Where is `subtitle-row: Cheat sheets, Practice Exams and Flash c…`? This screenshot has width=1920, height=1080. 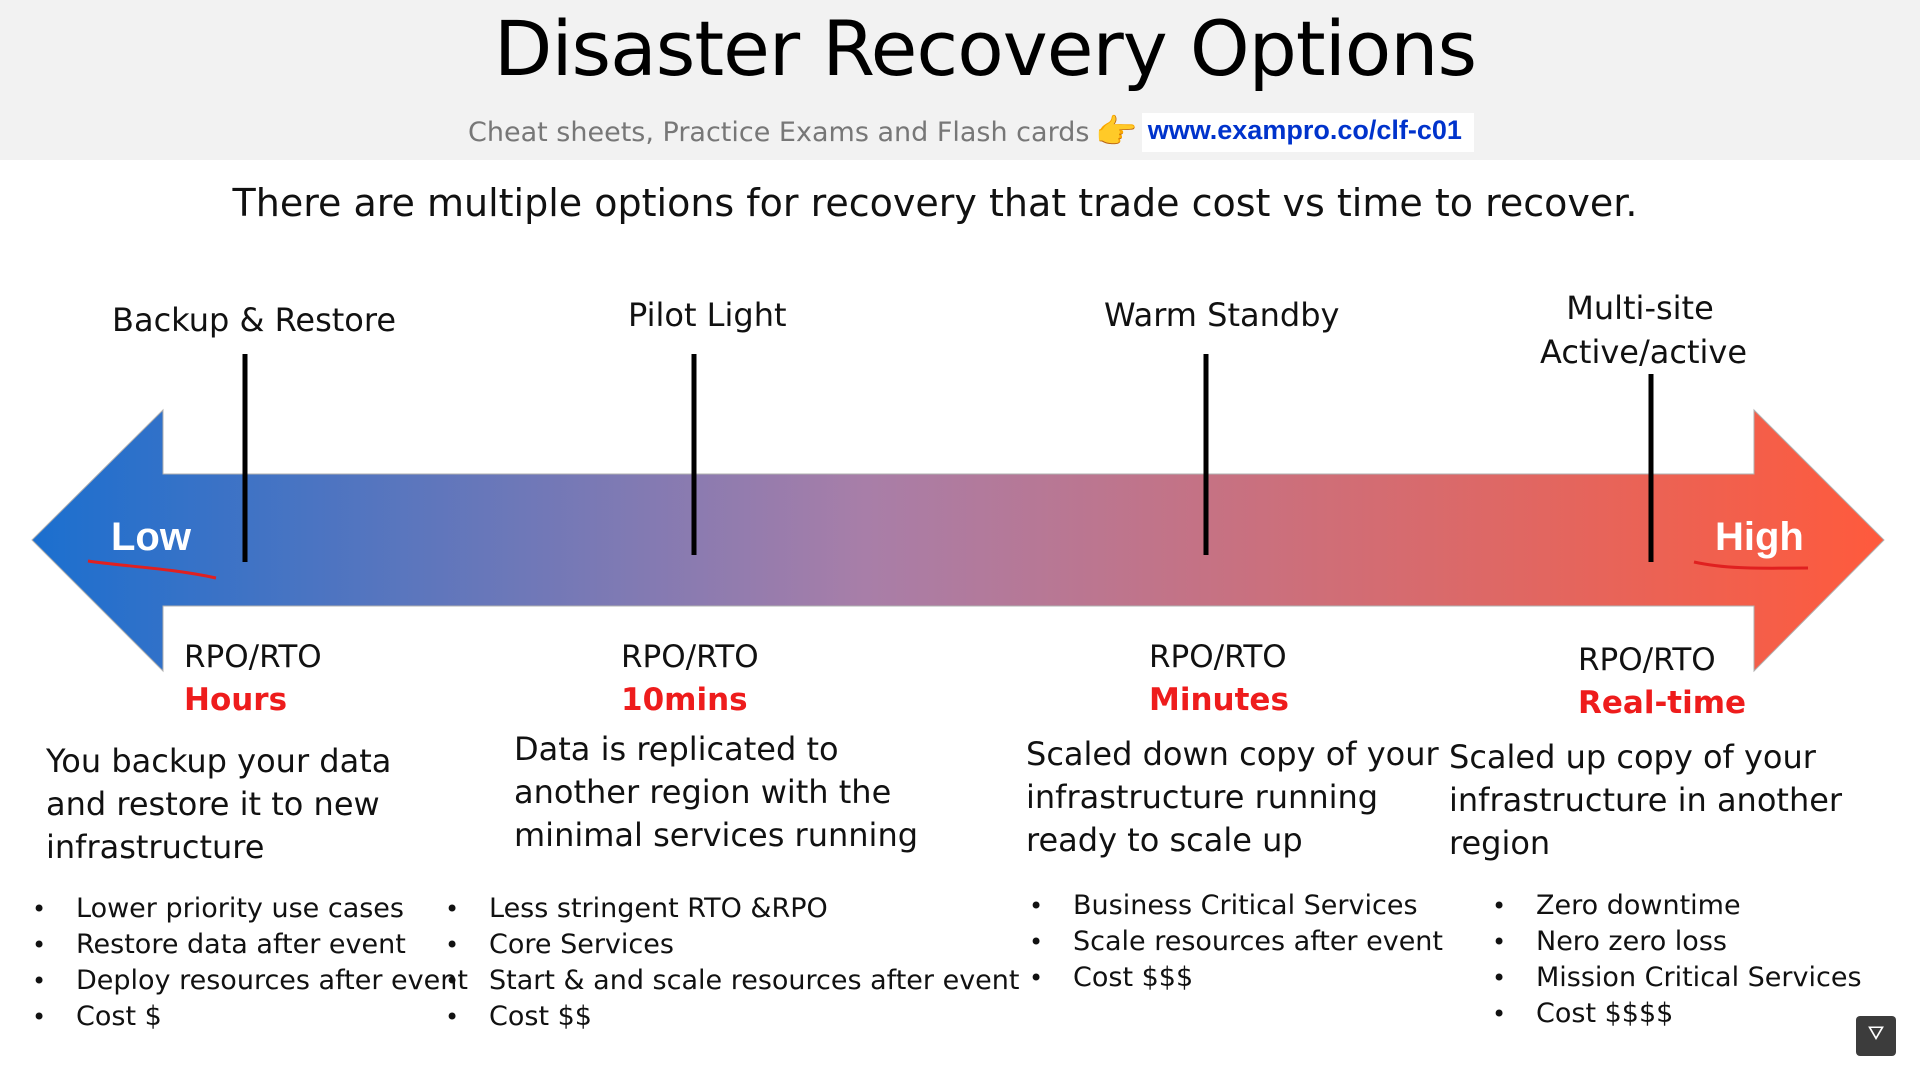
subtitle-row: Cheat sheets, Practice Exams and Flash c… is located at coordinates (971, 132).